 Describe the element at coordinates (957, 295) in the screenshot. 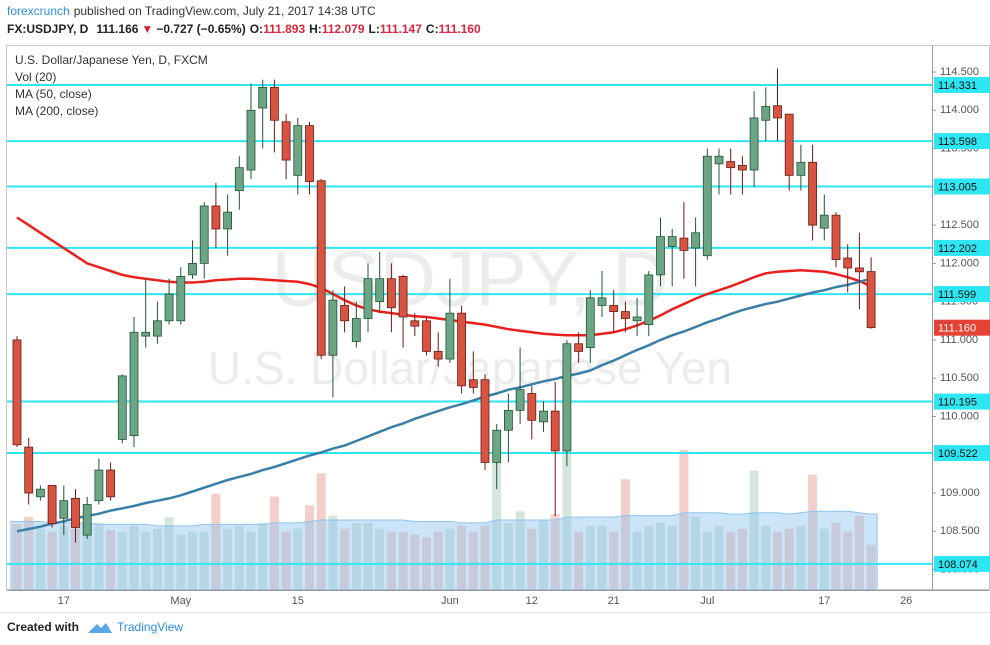

I see `level-label: 111.599` at that location.